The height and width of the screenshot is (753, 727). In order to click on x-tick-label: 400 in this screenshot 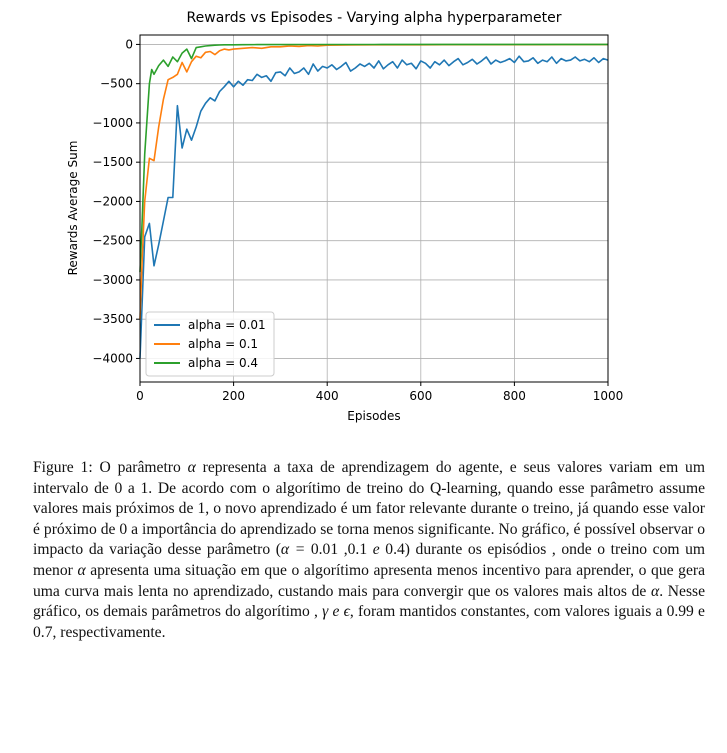, I will do `click(327, 396)`.